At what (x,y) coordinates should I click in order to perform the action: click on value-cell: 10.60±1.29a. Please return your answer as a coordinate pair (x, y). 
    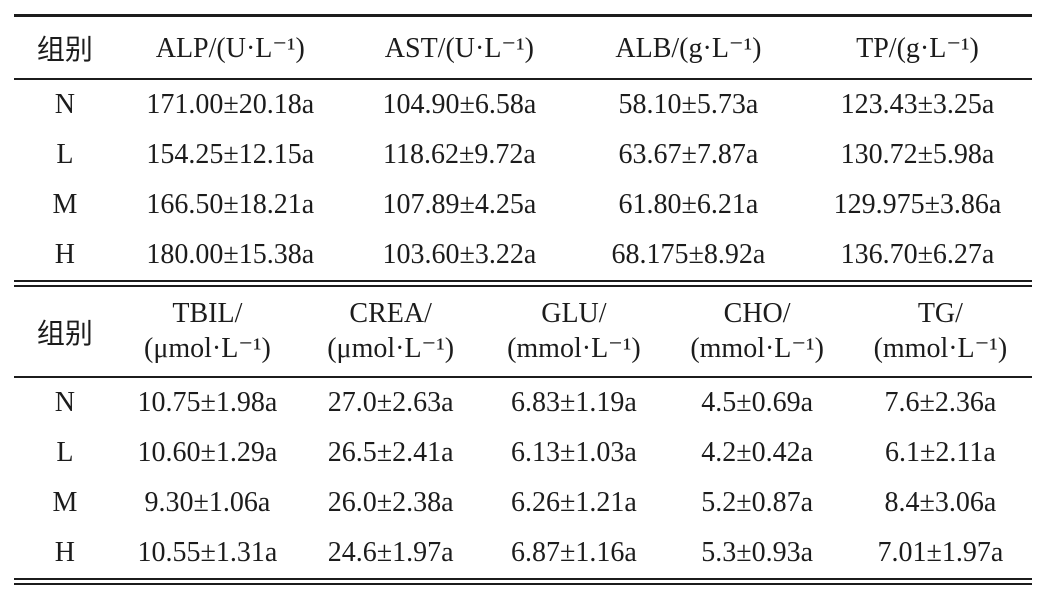
    Looking at the image, I should click on (207, 452).